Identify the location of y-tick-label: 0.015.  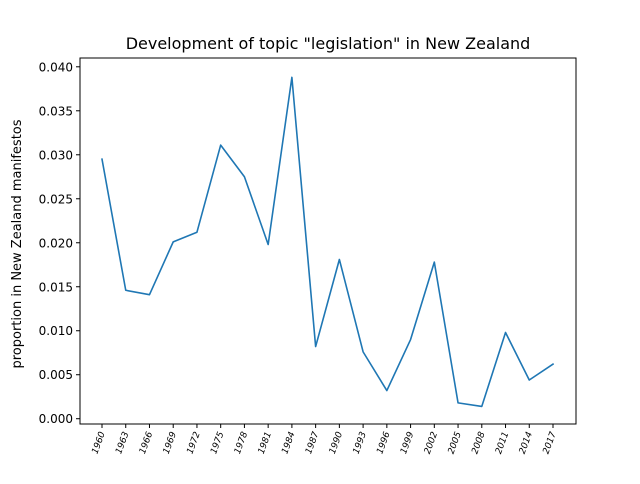
(56, 287).